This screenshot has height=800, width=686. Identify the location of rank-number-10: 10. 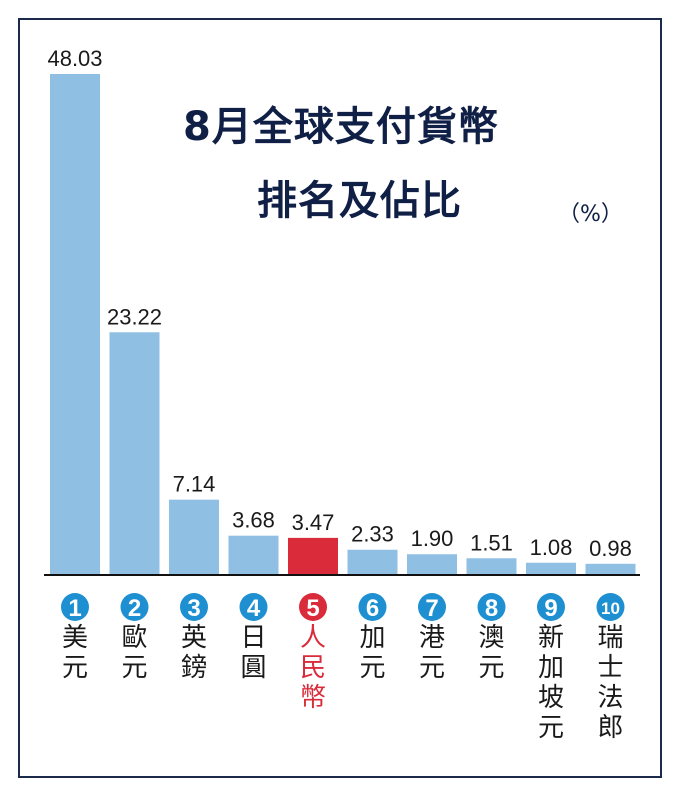
(610, 608).